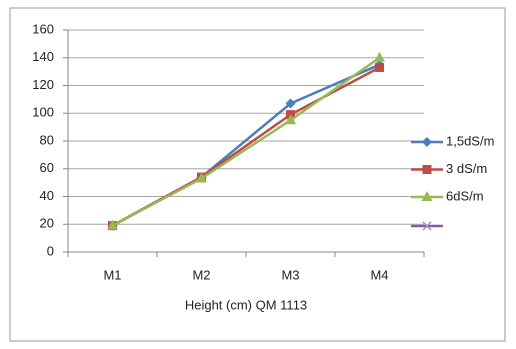 This screenshot has width=516, height=349. Describe the element at coordinates (43, 84) in the screenshot. I see `y-tick-label: 120` at that location.